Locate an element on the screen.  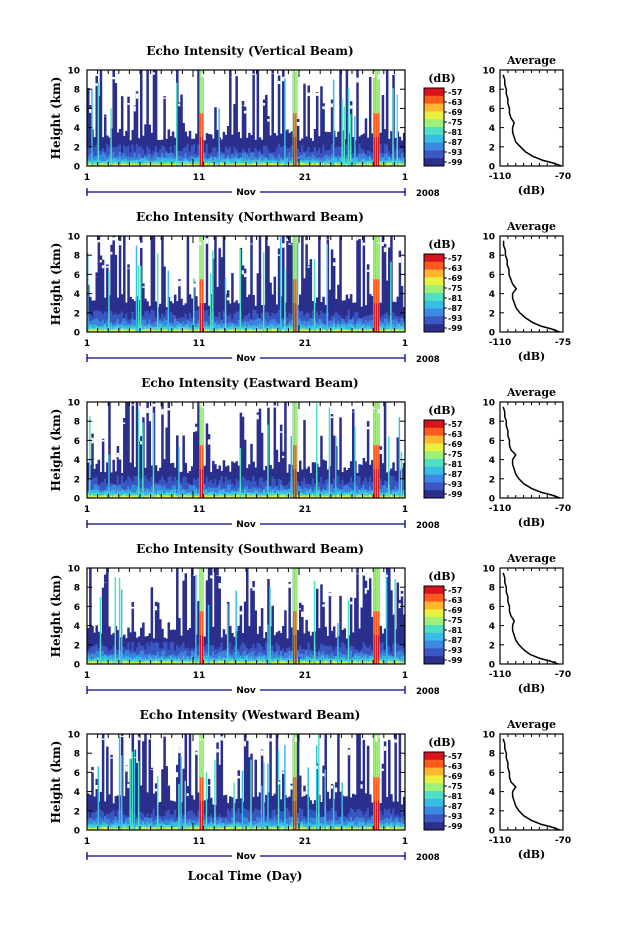
y-tick-label: 4 is located at coordinates (77, 627).